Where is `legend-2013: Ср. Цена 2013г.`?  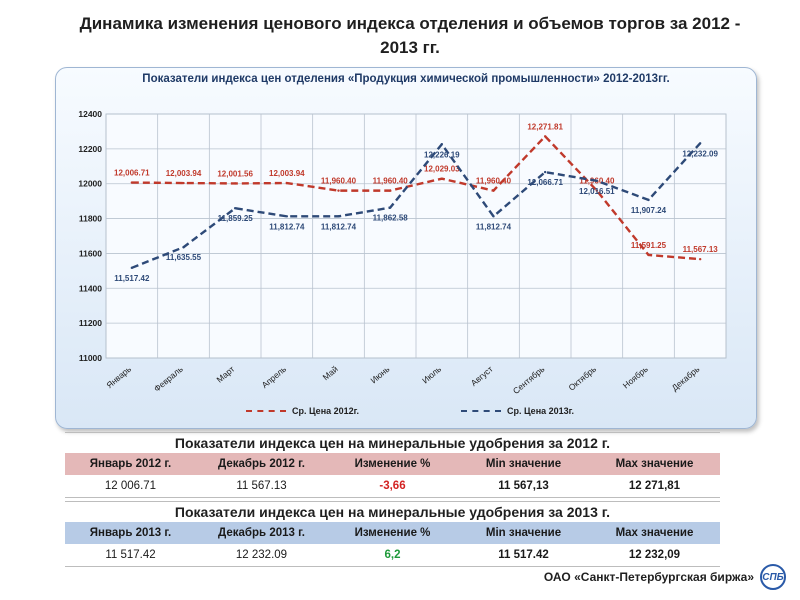
legend-2013: Ср. Цена 2013г. is located at coordinates (517, 411).